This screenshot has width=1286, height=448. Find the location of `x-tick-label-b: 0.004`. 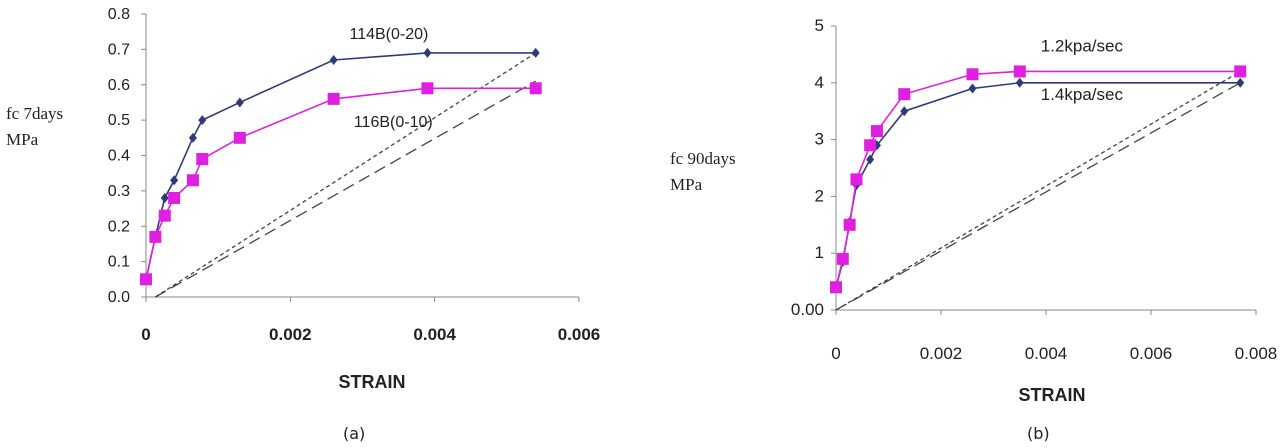

x-tick-label-b: 0.004 is located at coordinates (1046, 353).